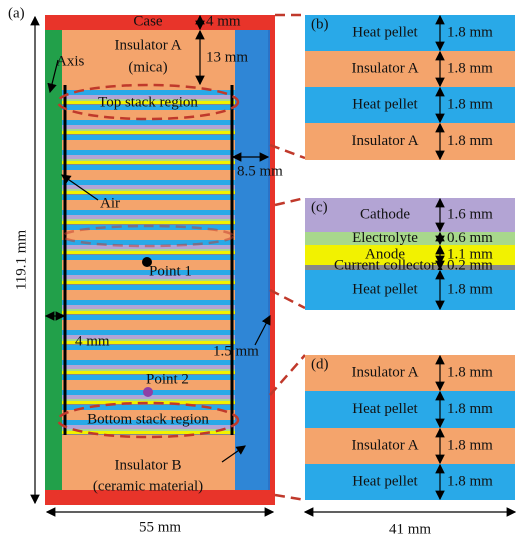 The image size is (532, 550). I want to click on panel-label: (d), so click(320, 364).